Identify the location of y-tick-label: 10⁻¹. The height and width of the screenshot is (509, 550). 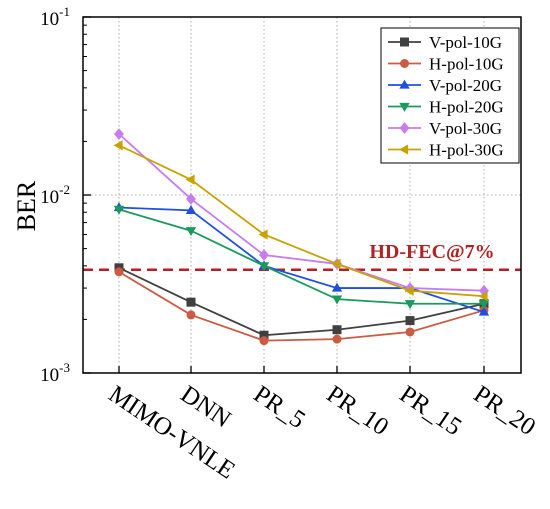
(55, 17).